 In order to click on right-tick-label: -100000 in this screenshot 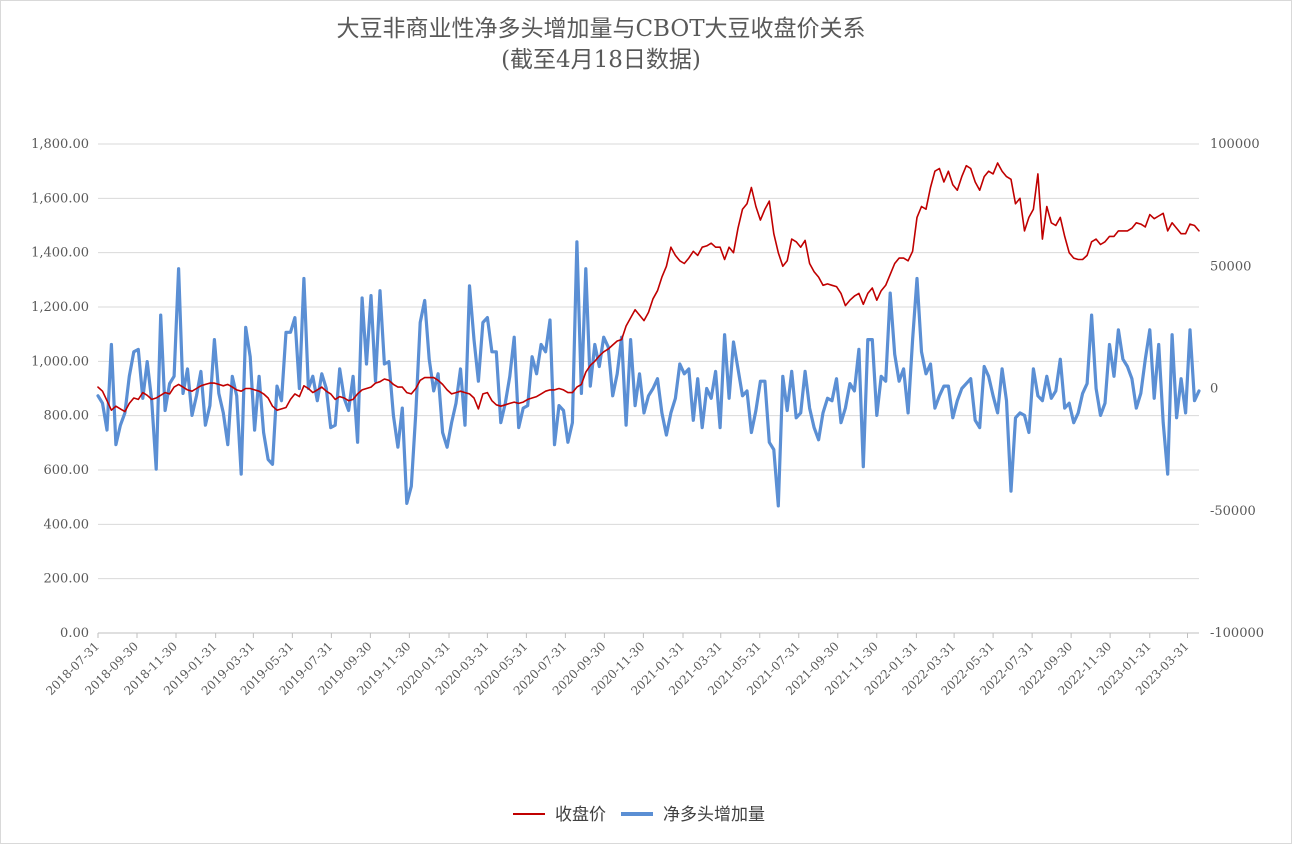, I will do `click(1237, 633)`.